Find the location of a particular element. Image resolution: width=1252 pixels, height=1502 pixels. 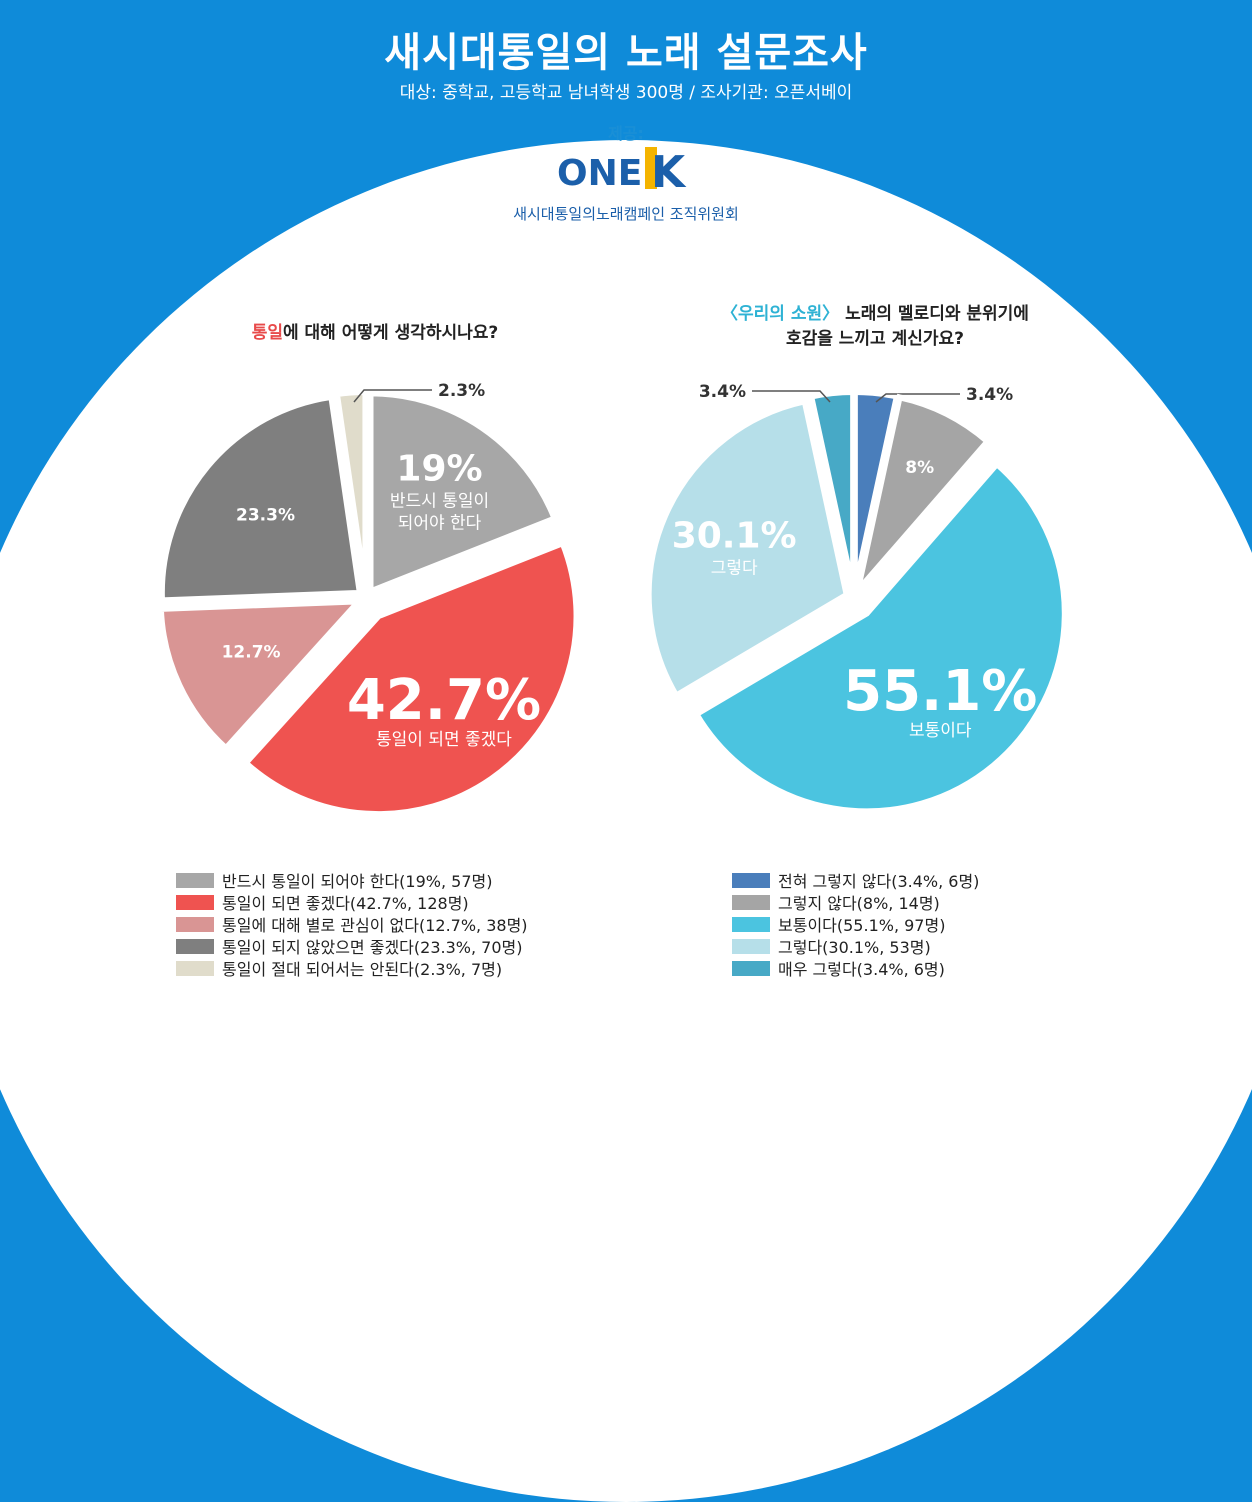

question-2-line2: 호감을 느끼고 계신가요? is located at coordinates (875, 339).